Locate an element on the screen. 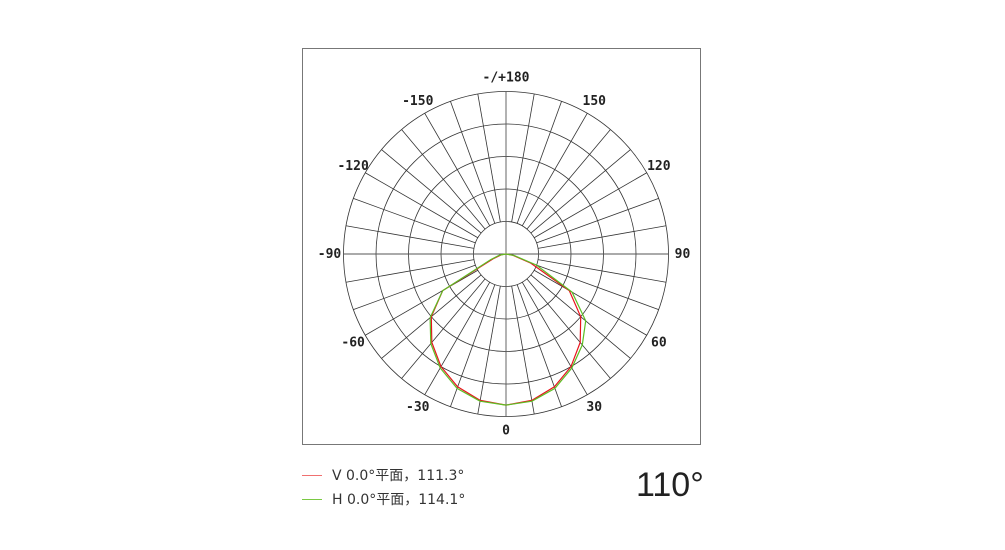 This screenshot has height=550, width=1005. legend-label-v: V 0.0°平面，111.3° is located at coordinates (398, 476).